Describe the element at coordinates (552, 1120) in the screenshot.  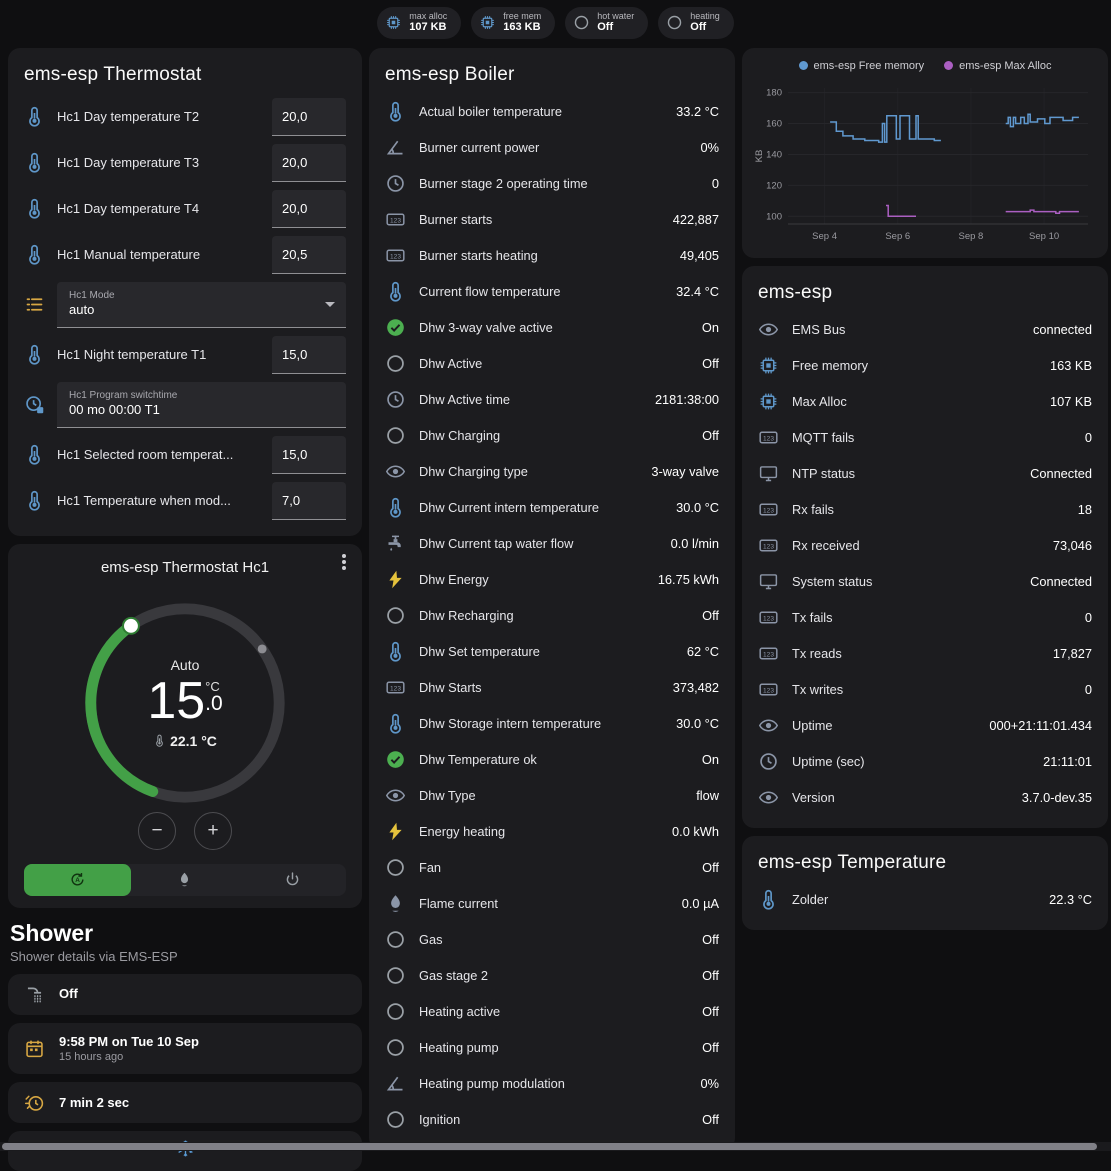
I see `sensor-row: Ignition Off` at that location.